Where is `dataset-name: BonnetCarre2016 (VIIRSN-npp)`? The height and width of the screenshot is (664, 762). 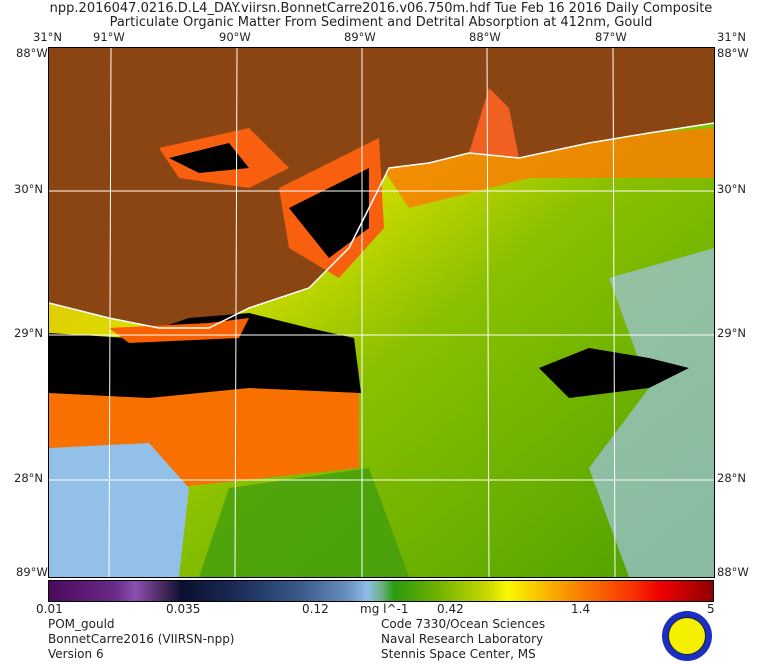
dataset-name: BonnetCarre2016 (VIIRSN-npp) is located at coordinates (141, 639).